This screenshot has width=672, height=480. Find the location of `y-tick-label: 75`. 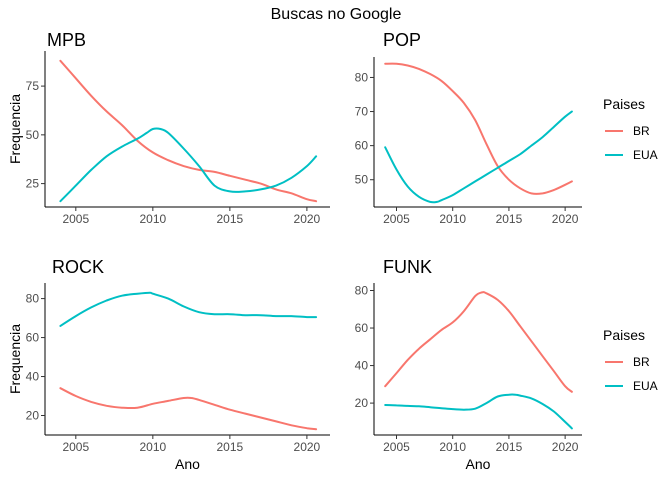

y-tick-label: 75 is located at coordinates (33, 86).